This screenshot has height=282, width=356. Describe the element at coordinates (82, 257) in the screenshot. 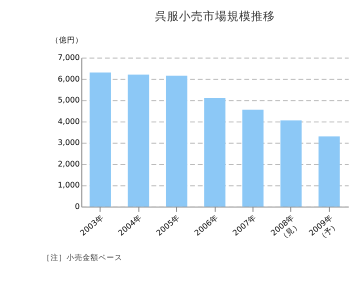

I see `text: ［注］小売金額ベース` at that location.